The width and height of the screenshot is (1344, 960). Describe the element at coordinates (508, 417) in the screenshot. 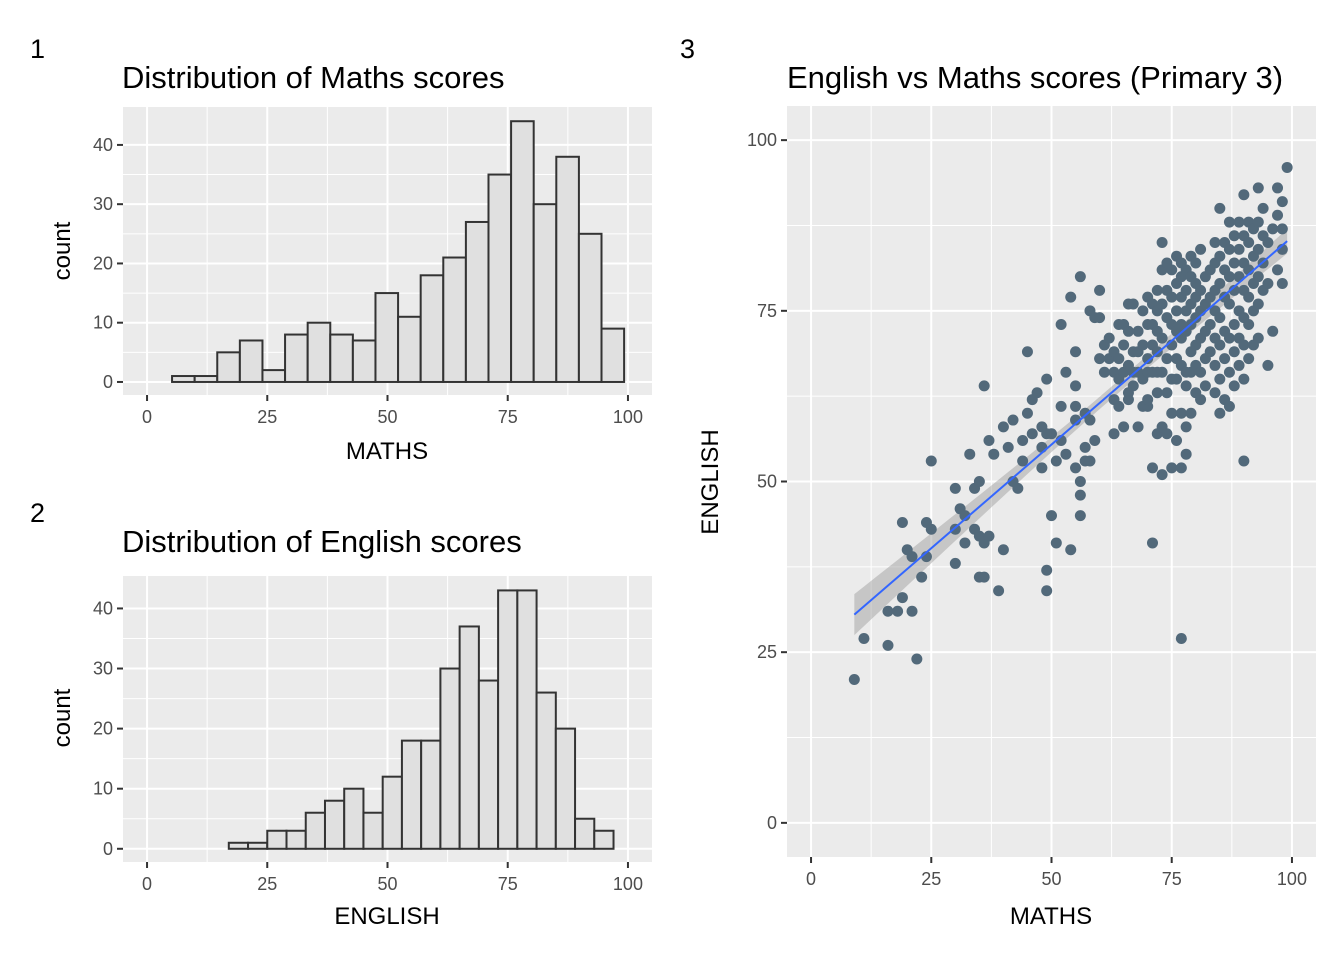

I see `maths-x-tick-label: 75` at that location.